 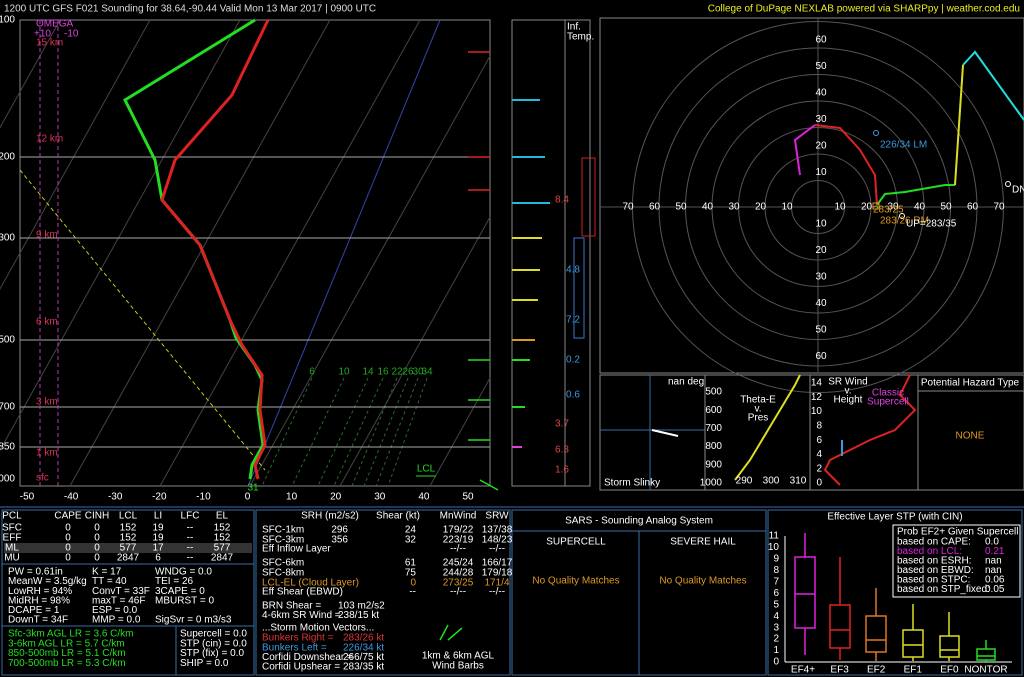 What do you see at coordinates (184, 600) in the screenshot?
I see `index-value: MBURST = 0` at bounding box center [184, 600].